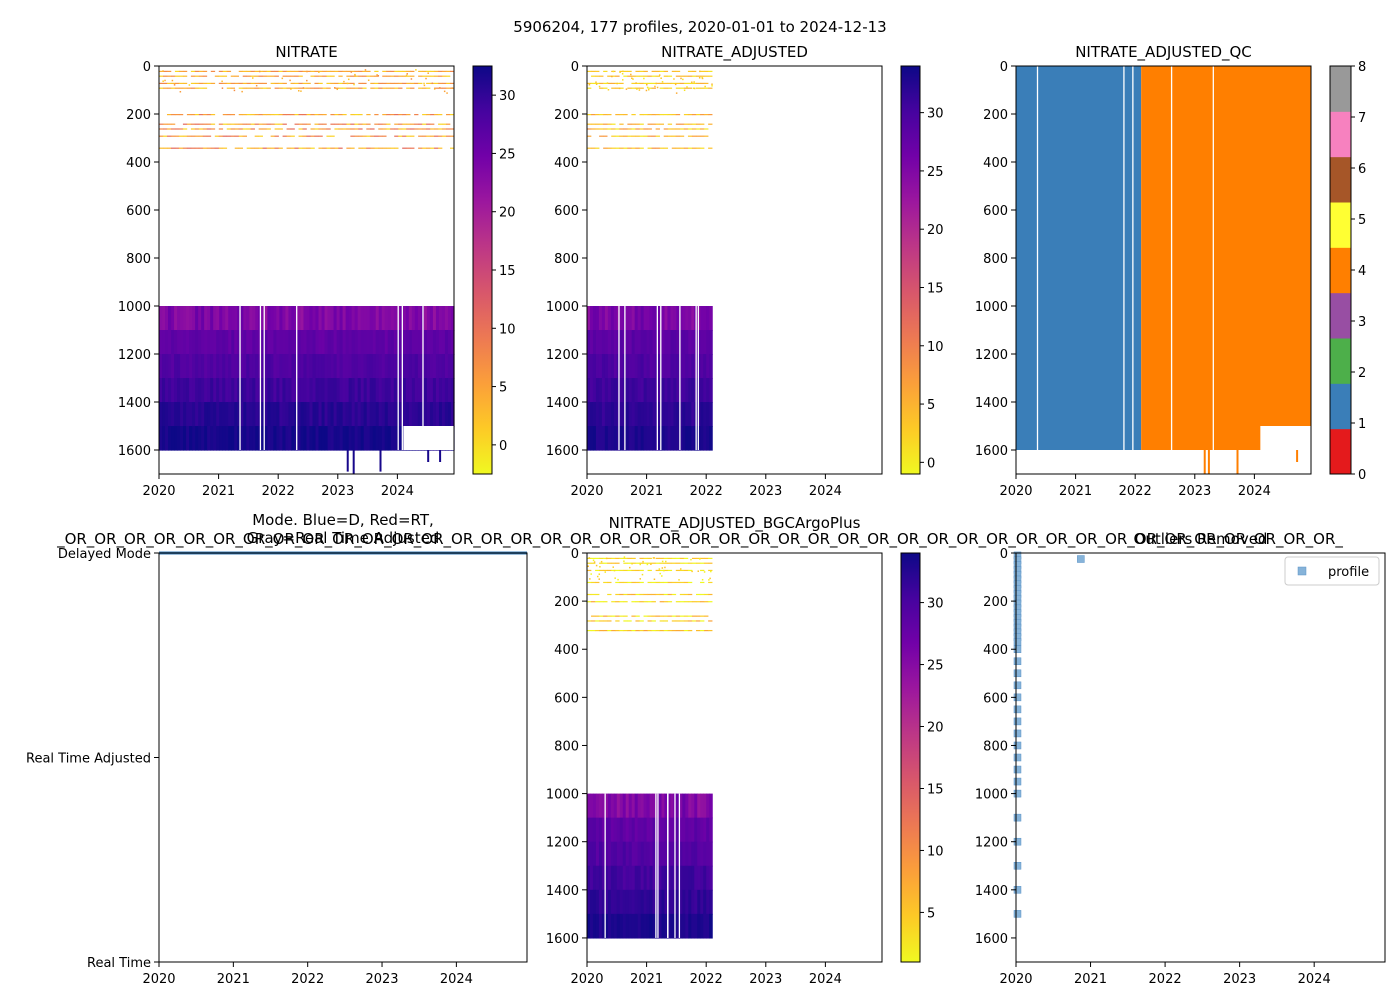 The height and width of the screenshot is (1004, 1400). Describe the element at coordinates (1332, 571) in the screenshot. I see `outliers-legend-box` at that location.